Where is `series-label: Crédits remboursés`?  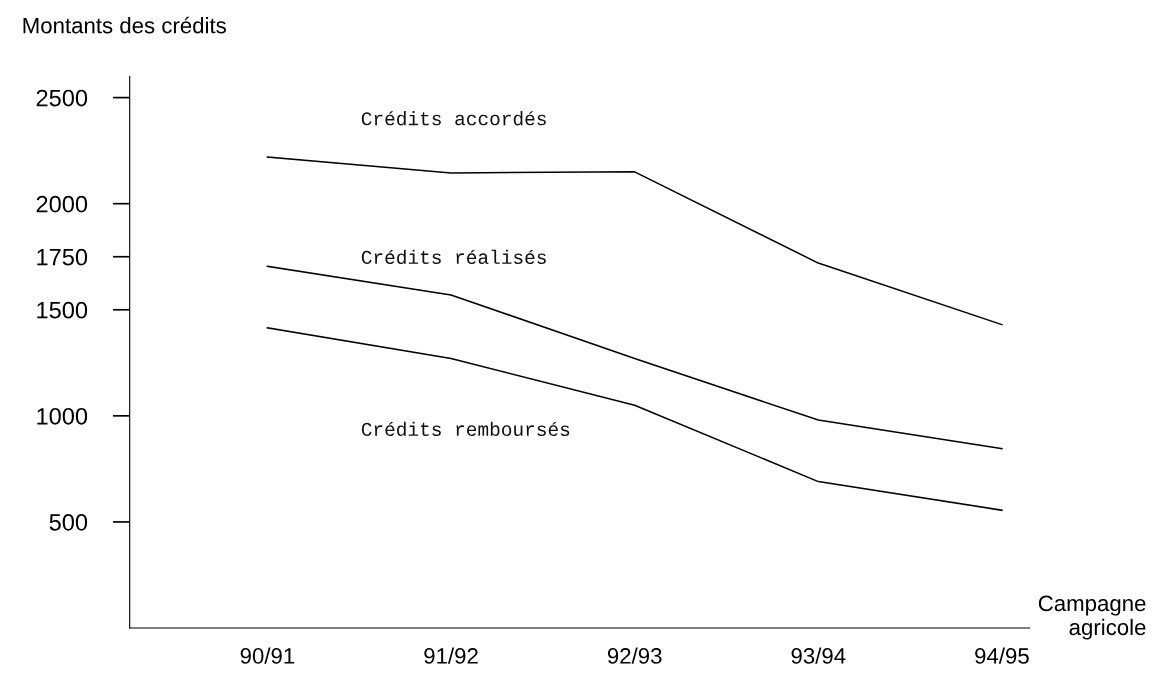
series-label: Crédits remboursés is located at coordinates (465, 429).